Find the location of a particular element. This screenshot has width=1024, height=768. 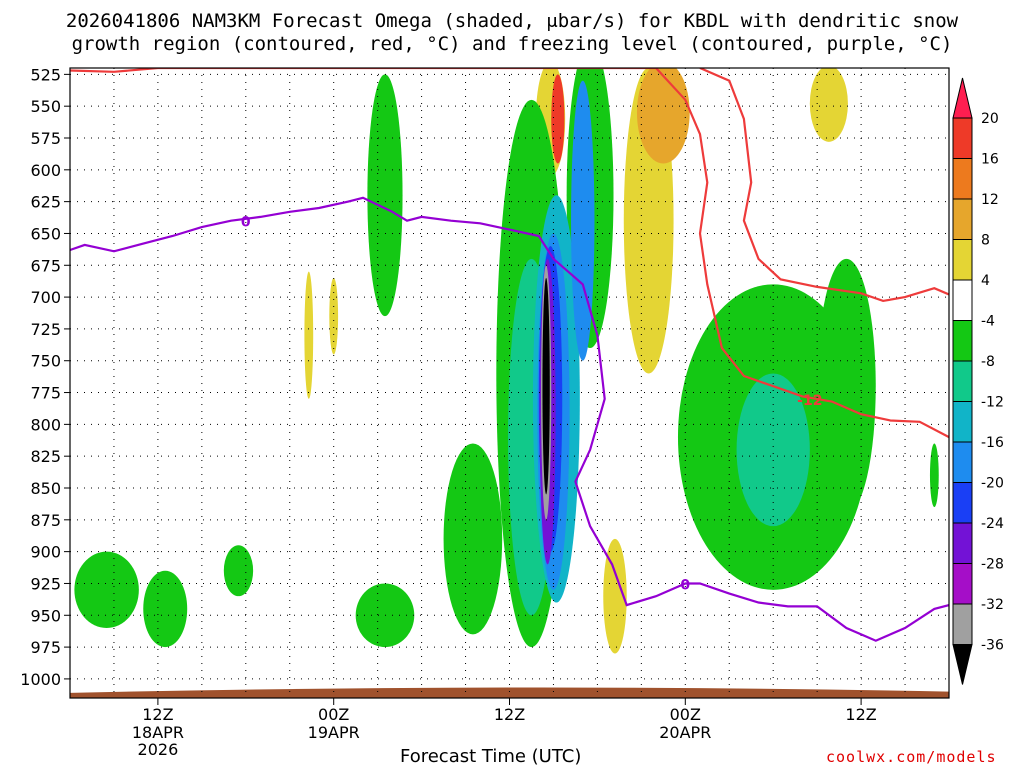

y-tick-label: 650 is located at coordinates (45, 233).